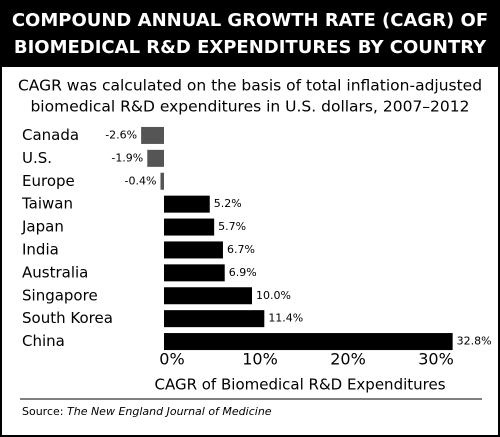 The width and height of the screenshot is (500, 437). I want to click on category-label: China, so click(43, 341).